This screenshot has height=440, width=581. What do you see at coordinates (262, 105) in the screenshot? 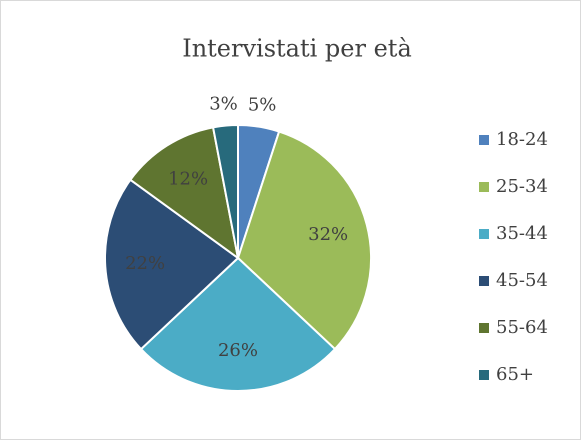
I see `data-label: 5%` at bounding box center [262, 105].